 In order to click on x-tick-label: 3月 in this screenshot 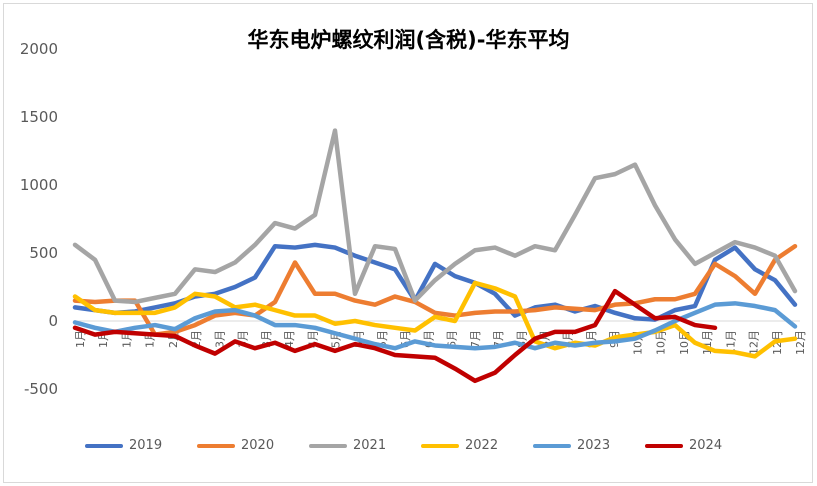, I will do `click(219, 339)`.